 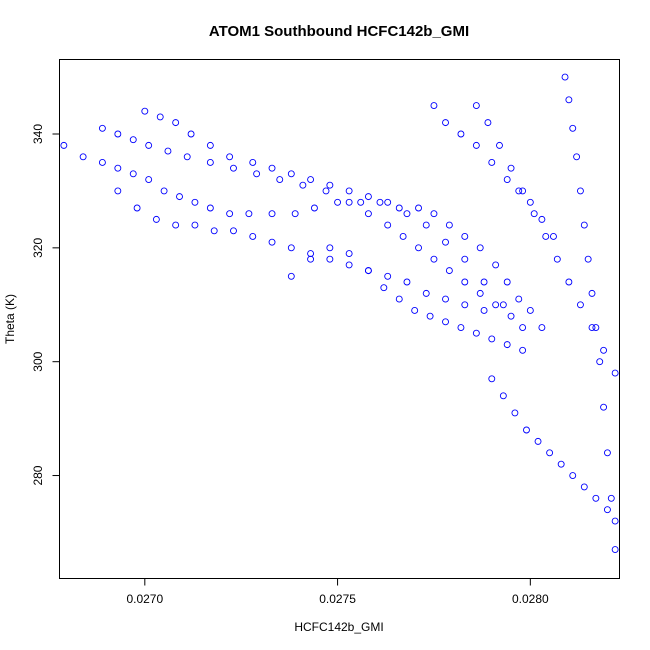 I want to click on x-tick-label: 0.0270, so click(x=144, y=599).